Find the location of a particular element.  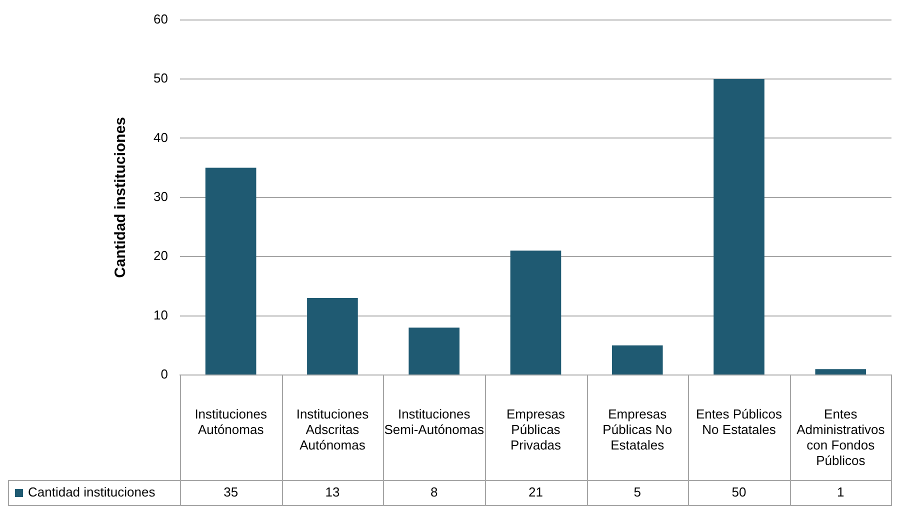

y-tick-label: 10 is located at coordinates (161, 314).